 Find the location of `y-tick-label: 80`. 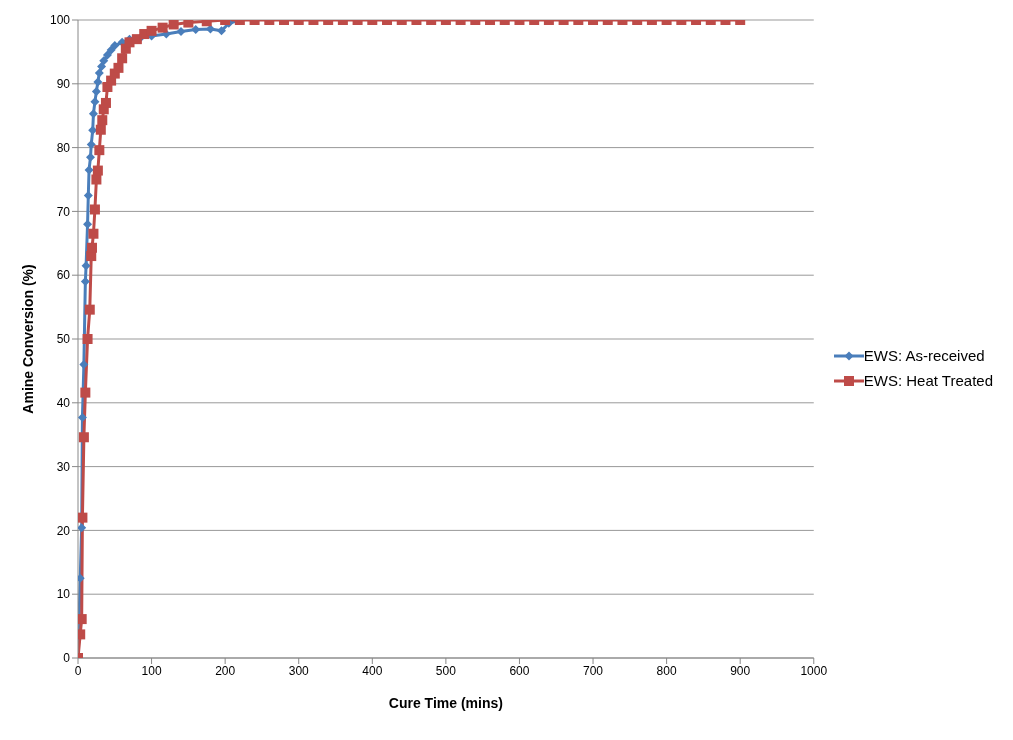

y-tick-label: 80 is located at coordinates (63, 147).